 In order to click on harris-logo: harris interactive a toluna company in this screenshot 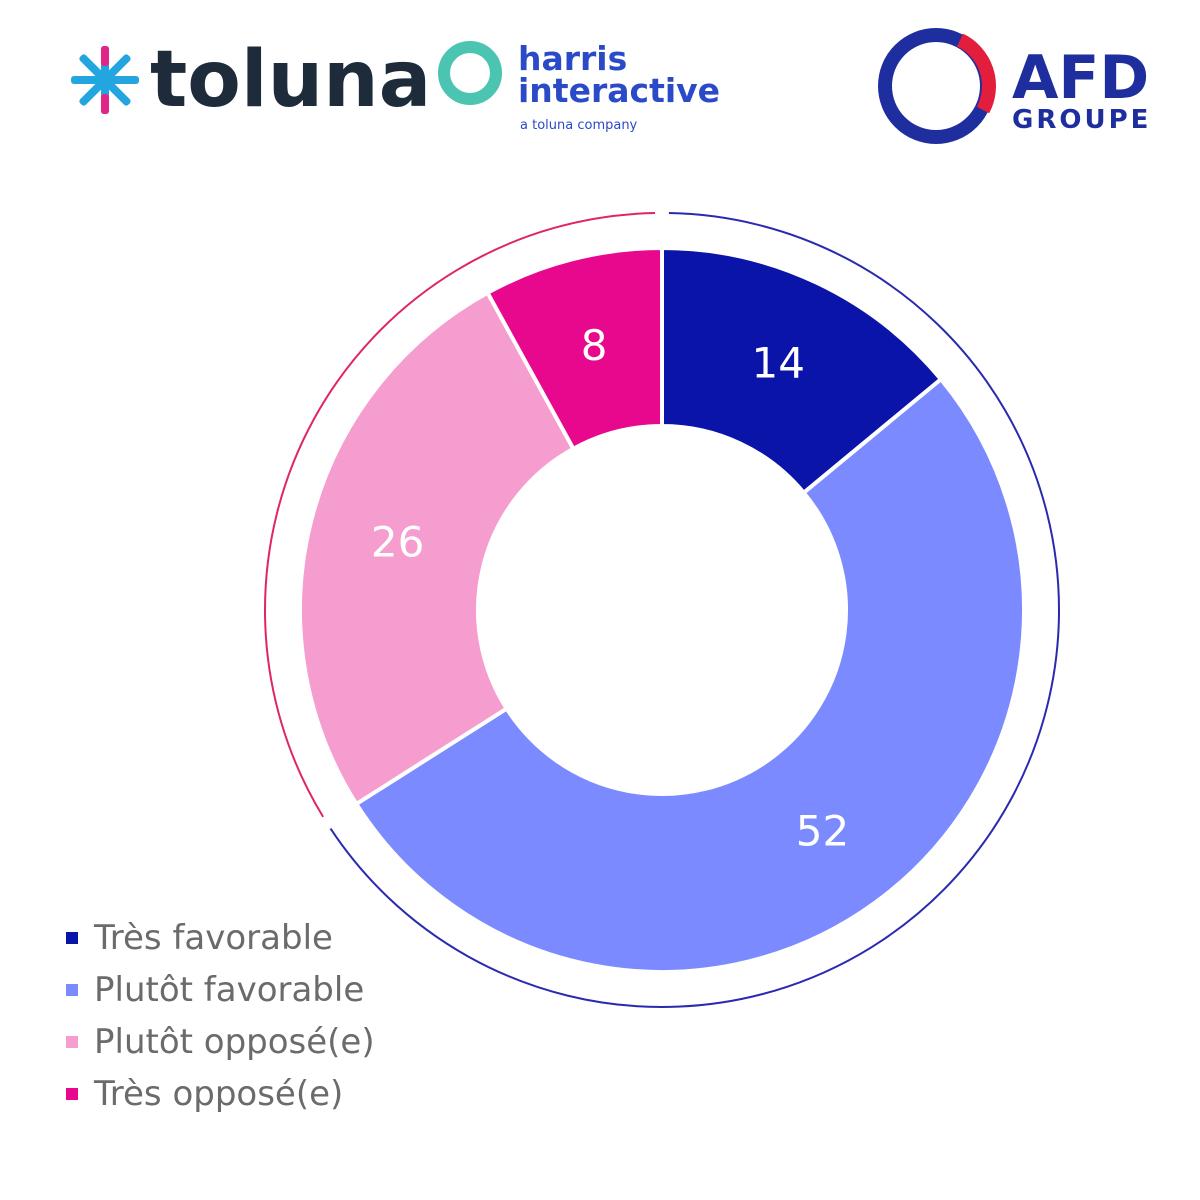, I will do `click(579, 86)`.